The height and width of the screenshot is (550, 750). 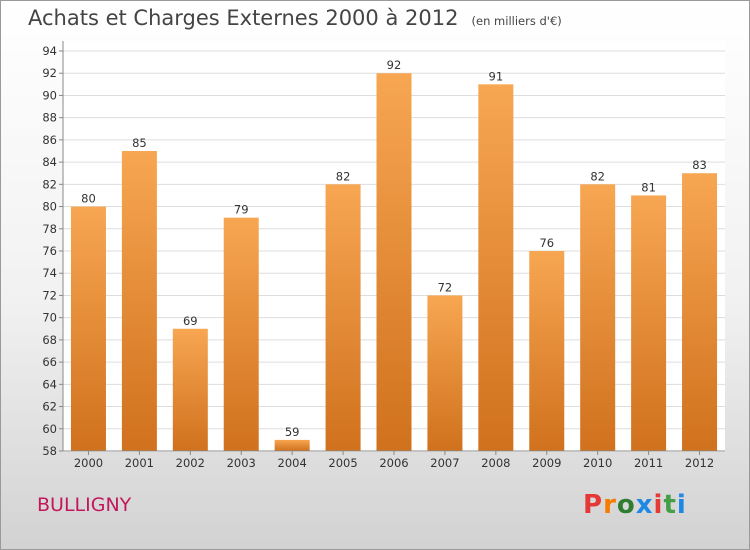 What do you see at coordinates (49, 207) in the screenshot?
I see `y-tick-label: 80` at bounding box center [49, 207].